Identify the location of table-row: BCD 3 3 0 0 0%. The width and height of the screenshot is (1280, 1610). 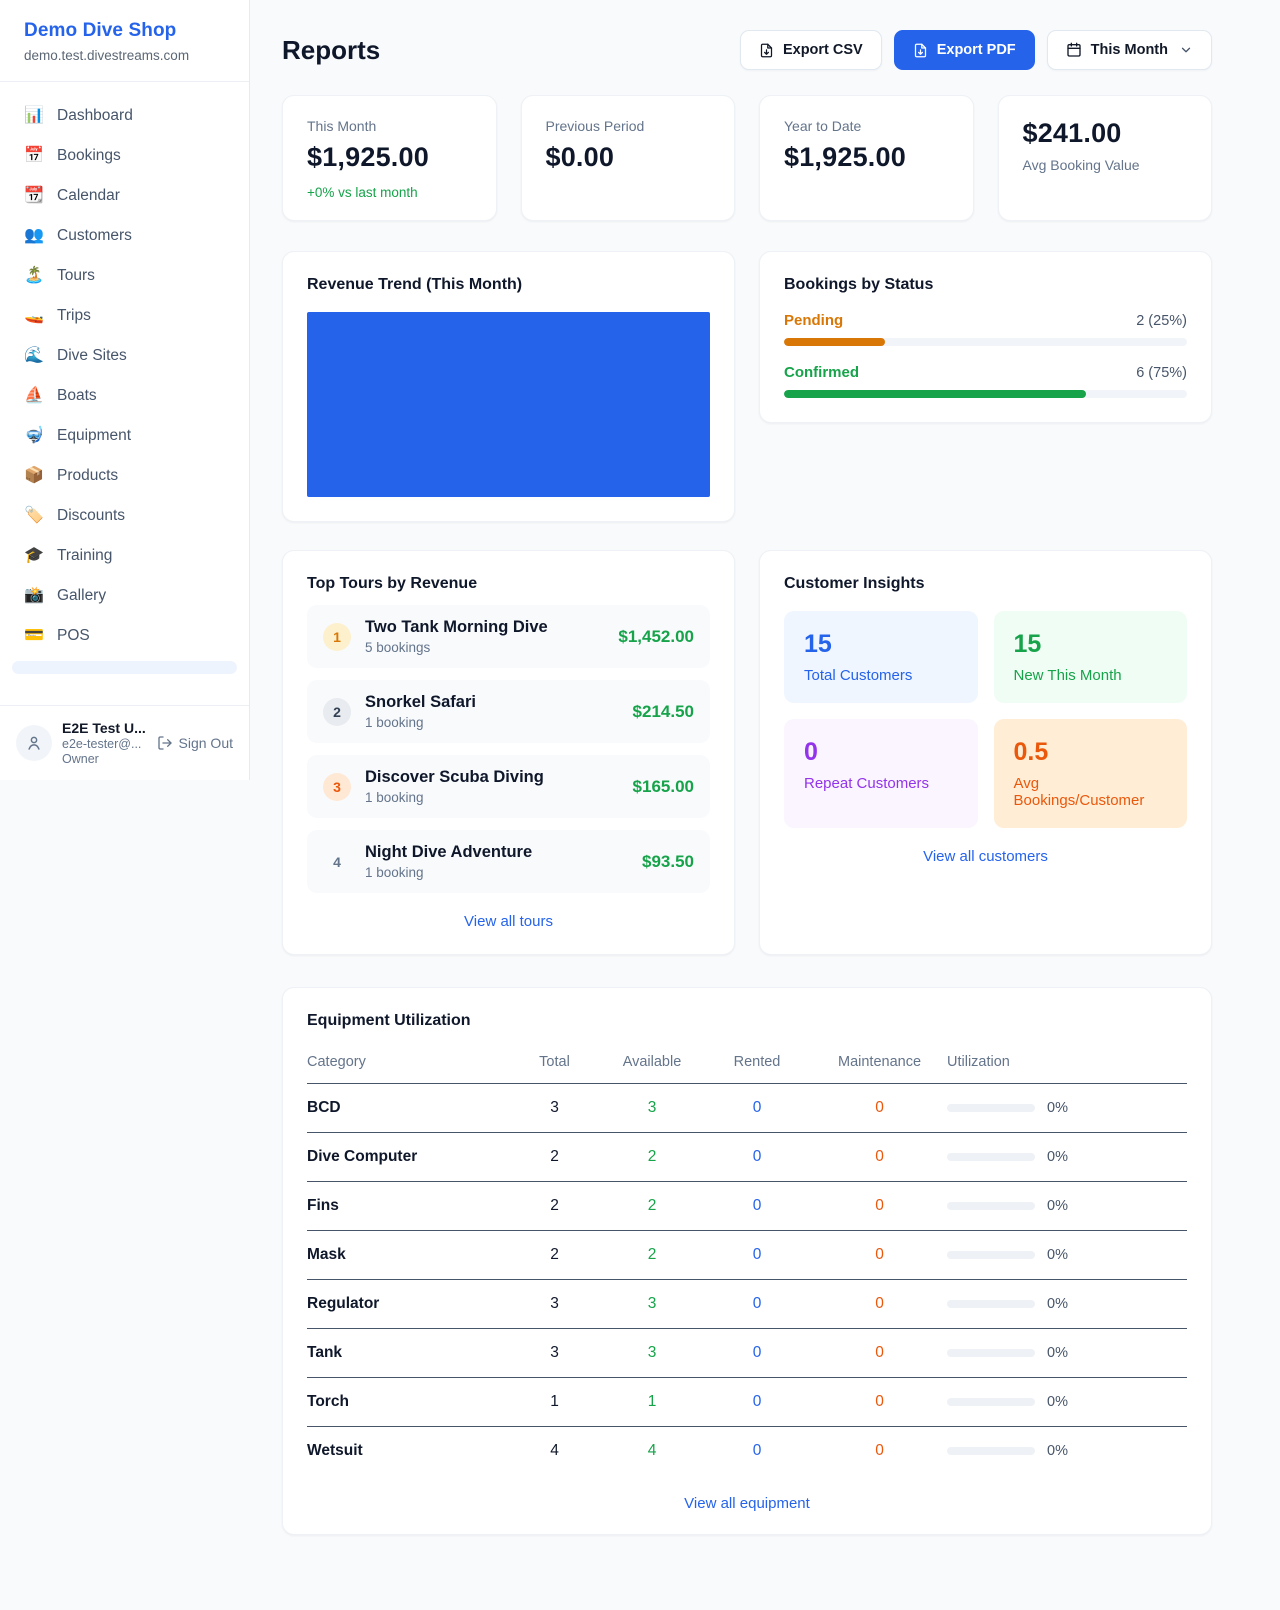
(747, 1108).